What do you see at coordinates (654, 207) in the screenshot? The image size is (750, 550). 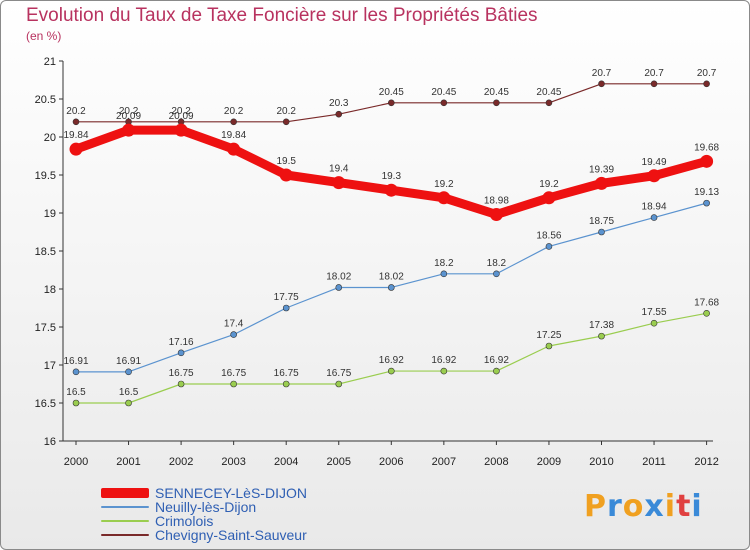 I see `data-label: 18.94` at bounding box center [654, 207].